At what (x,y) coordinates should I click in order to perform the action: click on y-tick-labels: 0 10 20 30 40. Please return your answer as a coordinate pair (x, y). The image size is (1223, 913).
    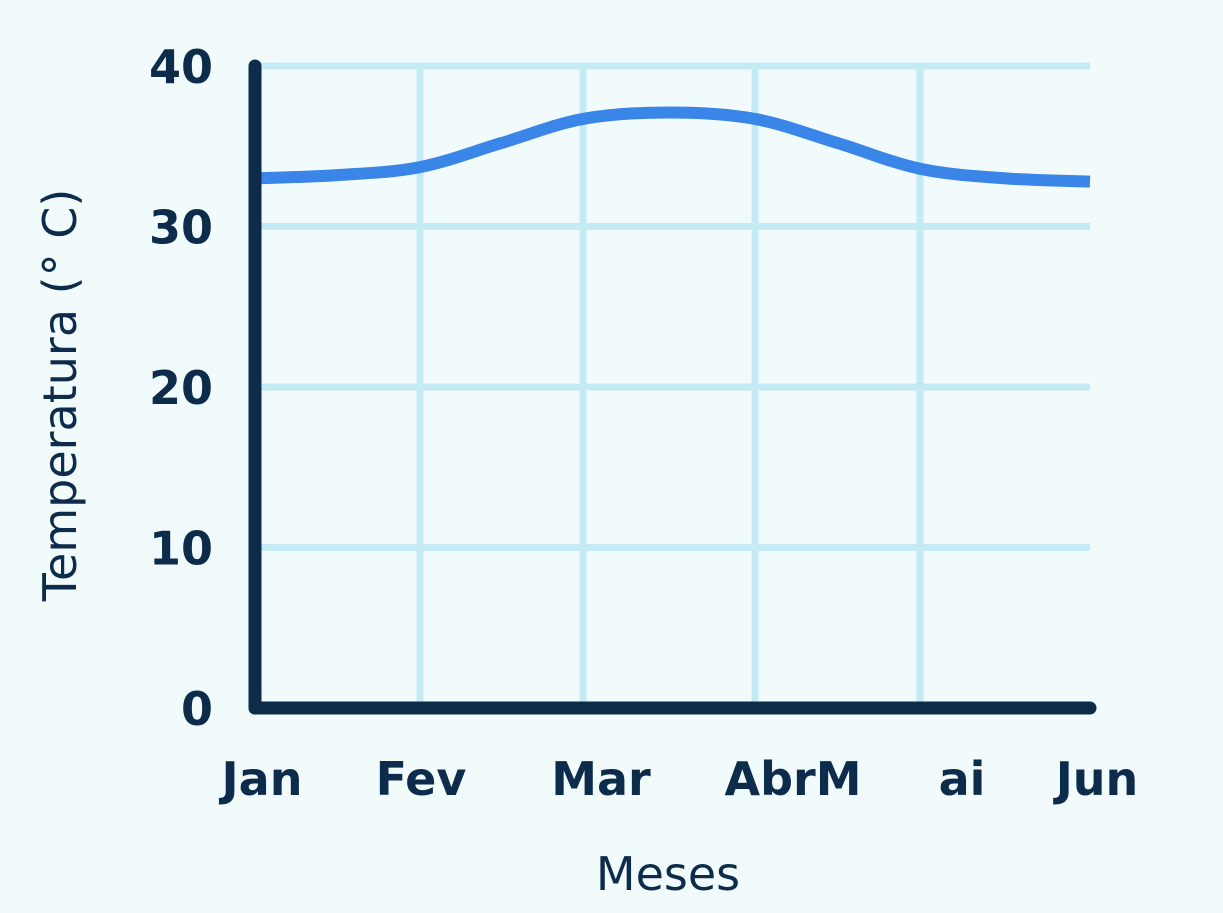
    Looking at the image, I should click on (181, 388).